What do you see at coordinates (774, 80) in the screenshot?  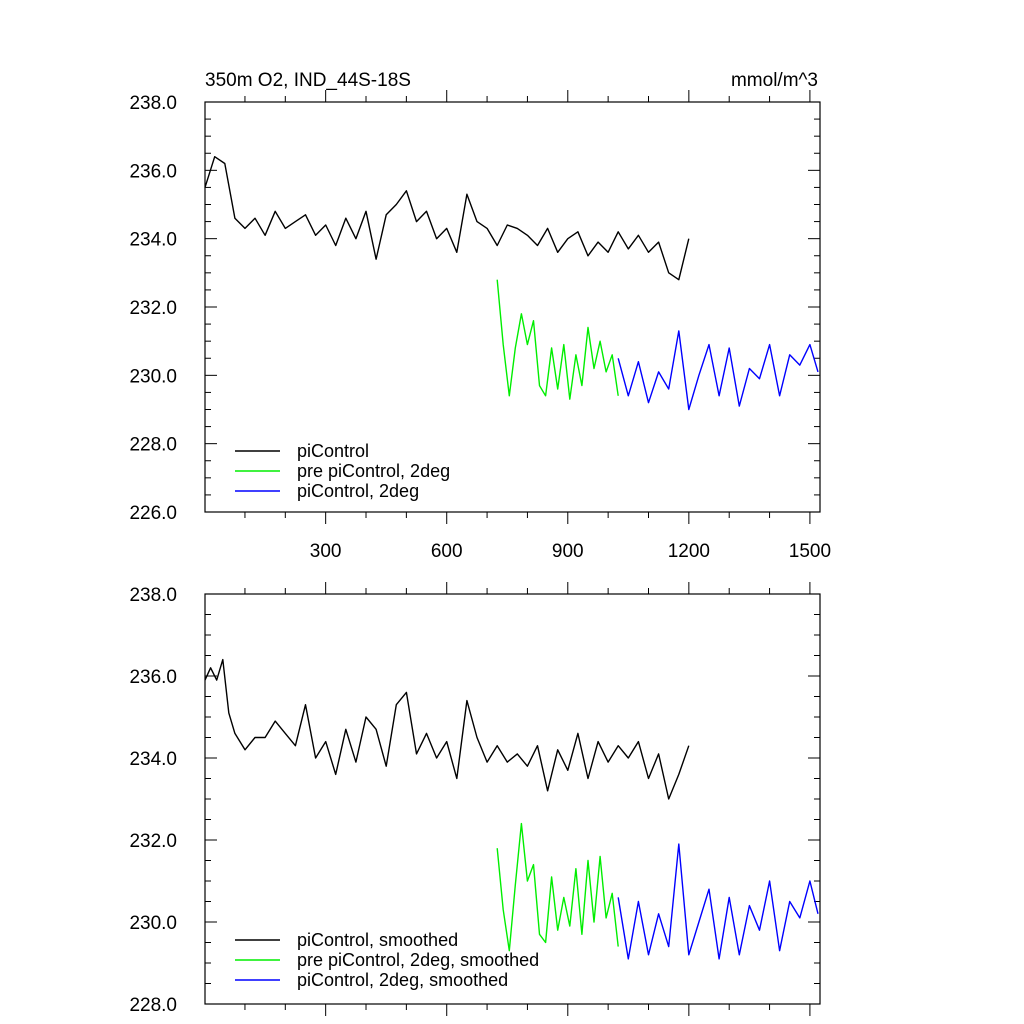 I see `units-label: mmol/m^3` at bounding box center [774, 80].